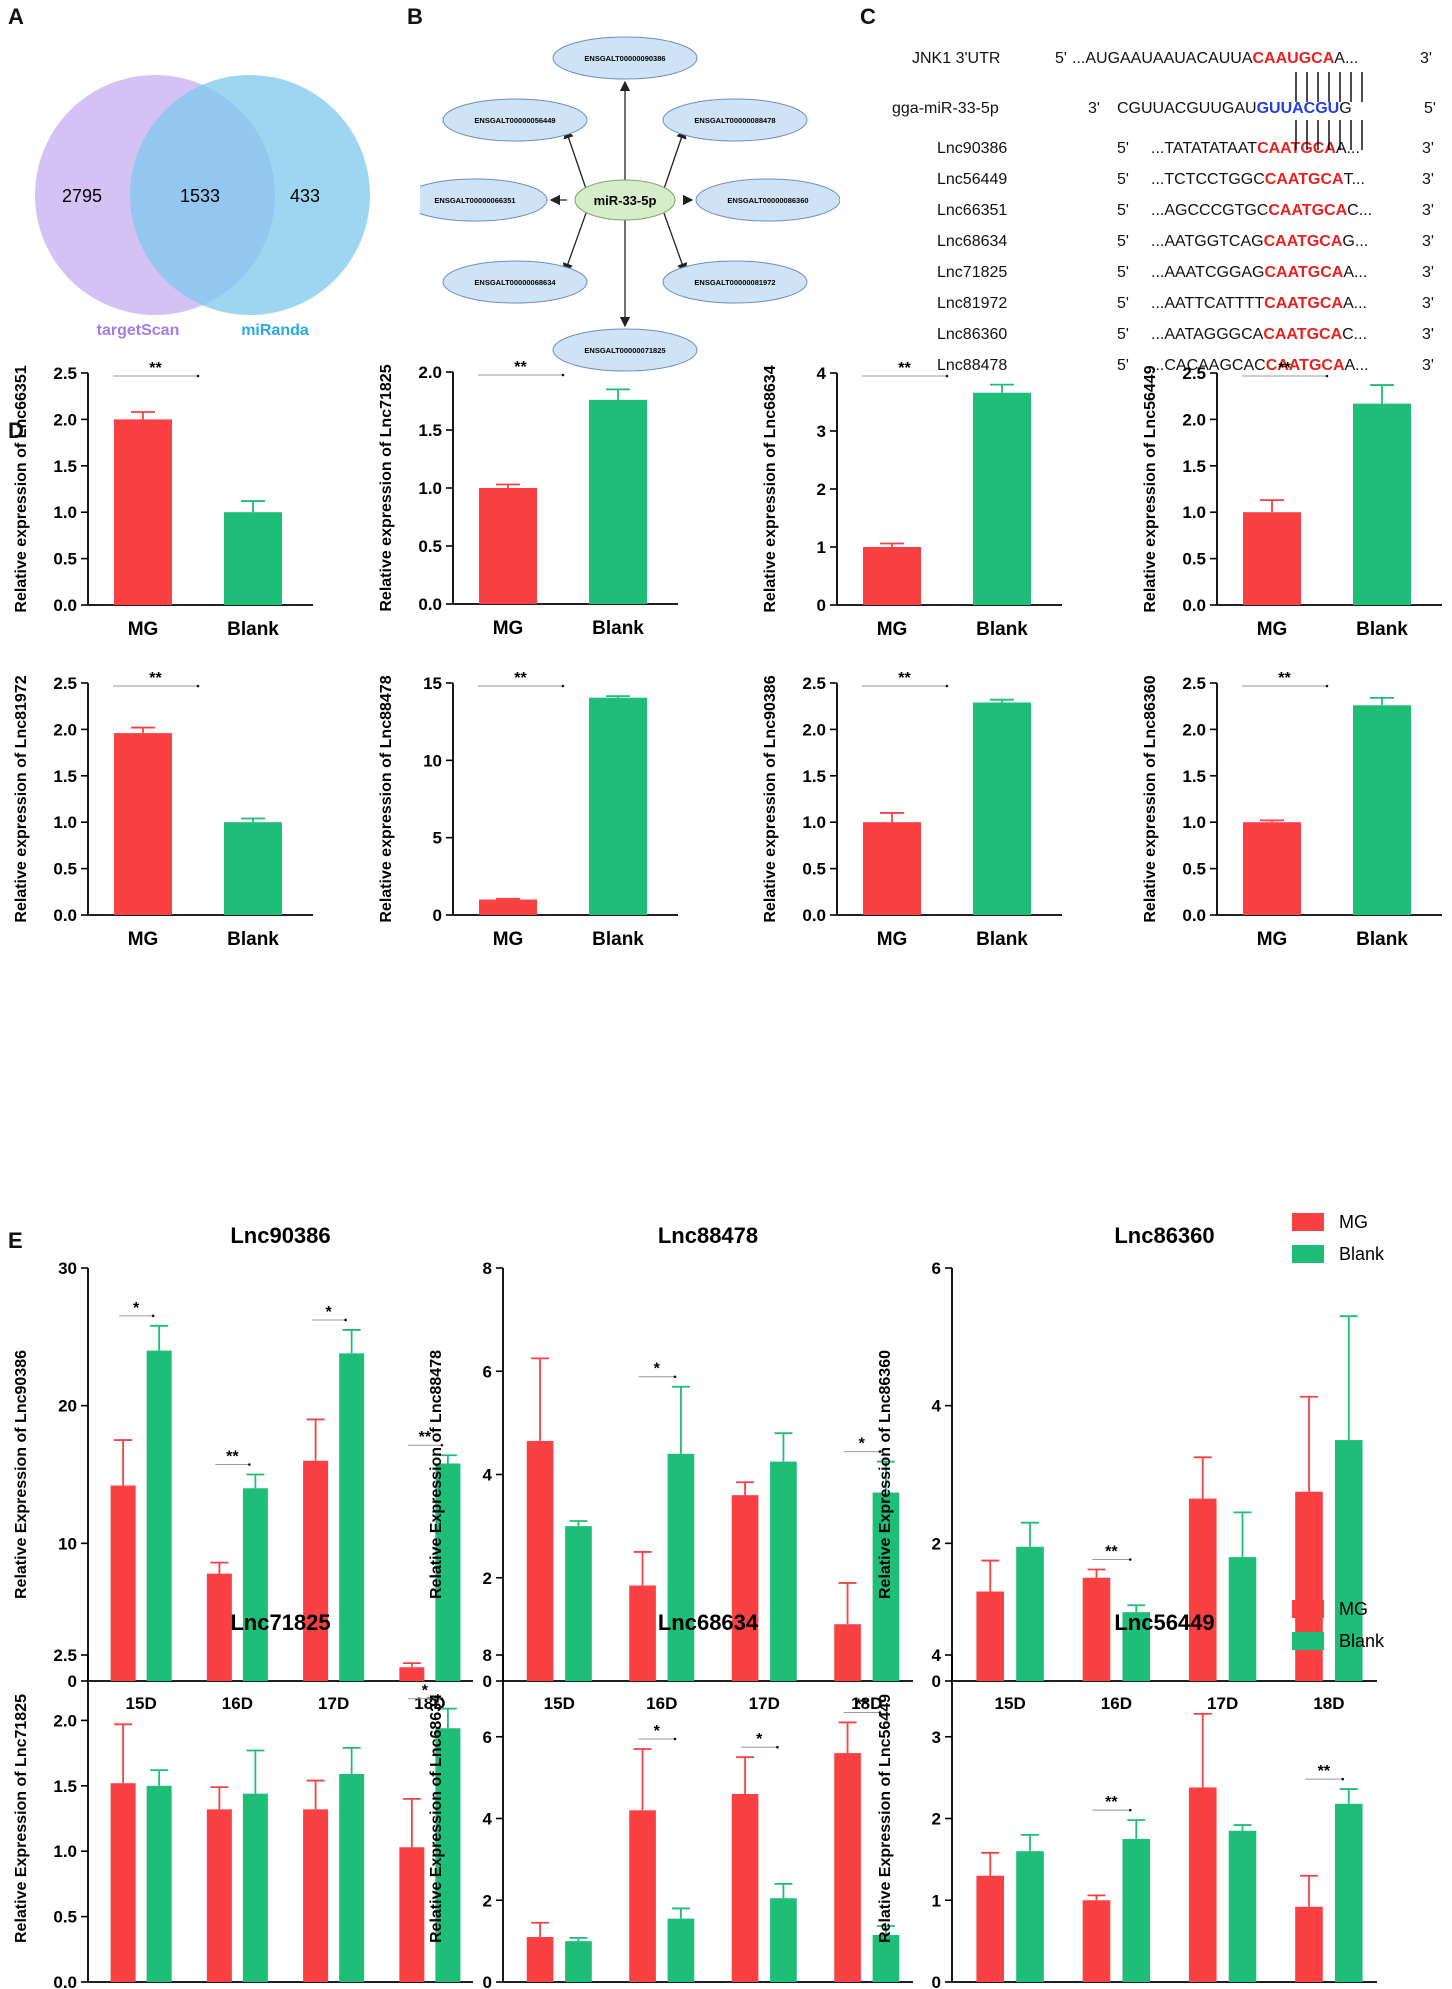 Image resolution: width=1452 pixels, height=1989 pixels. Describe the element at coordinates (436, 1474) in the screenshot. I see `y-axis-label: Relative Expression of Lnc88478` at that location.